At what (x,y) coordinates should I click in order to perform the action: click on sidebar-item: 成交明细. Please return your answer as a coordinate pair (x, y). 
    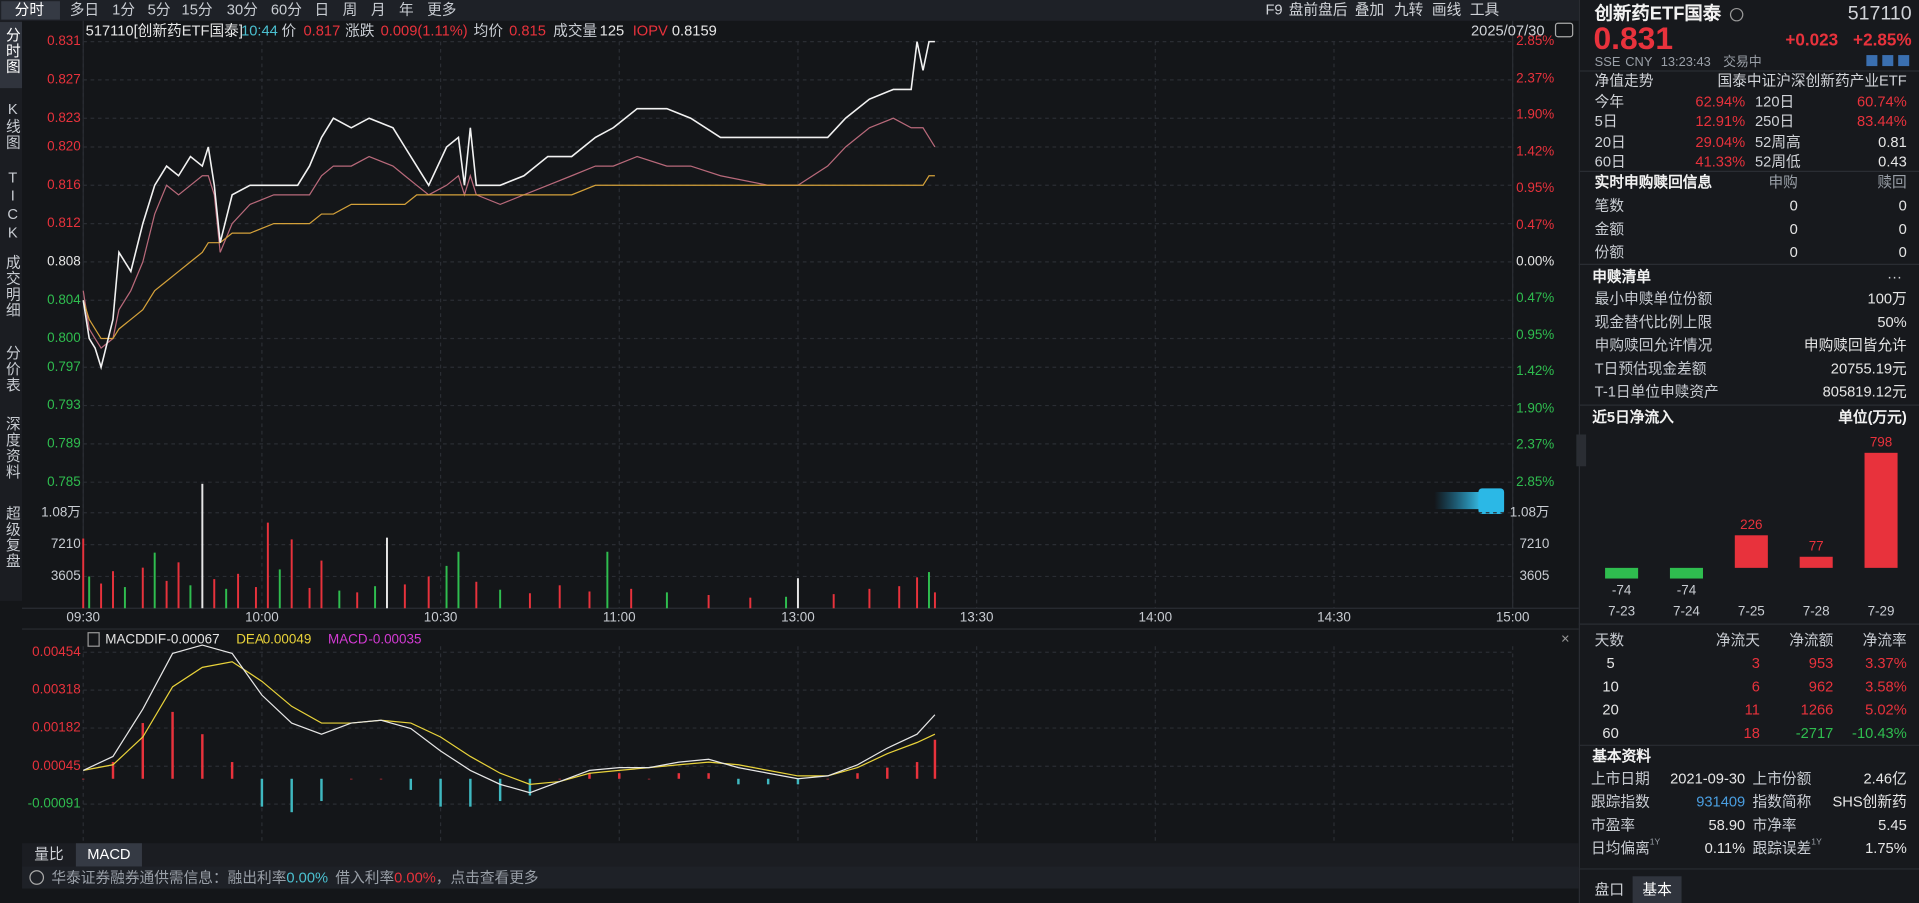
    Looking at the image, I should click on (13, 286).